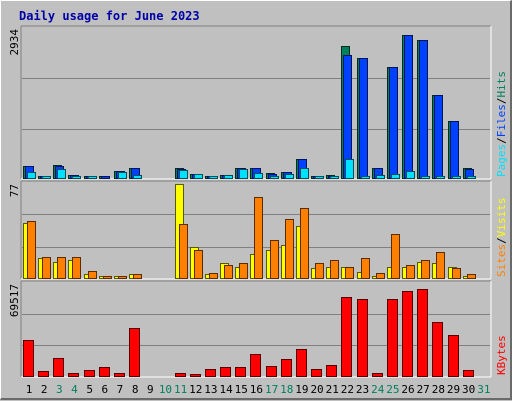 Image resolution: width=512 pixels, height=401 pixels. I want to click on legend-entry: Sites, so click(501, 260).